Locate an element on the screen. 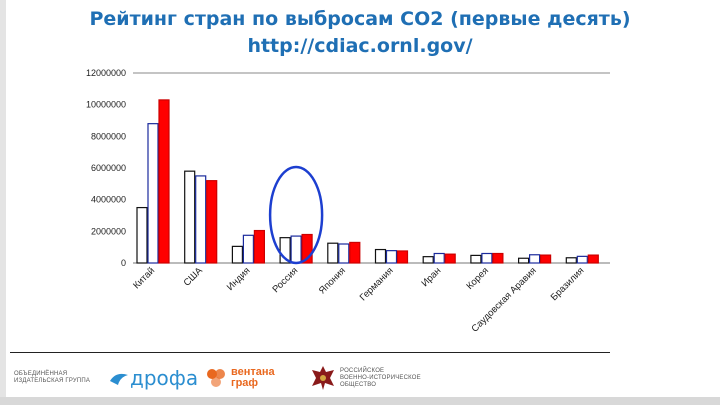 The width and height of the screenshot is (720, 405). logo-ogi-line2: ИЗДАТЕЛЬСКАЯ ГРУППА is located at coordinates (52, 381).